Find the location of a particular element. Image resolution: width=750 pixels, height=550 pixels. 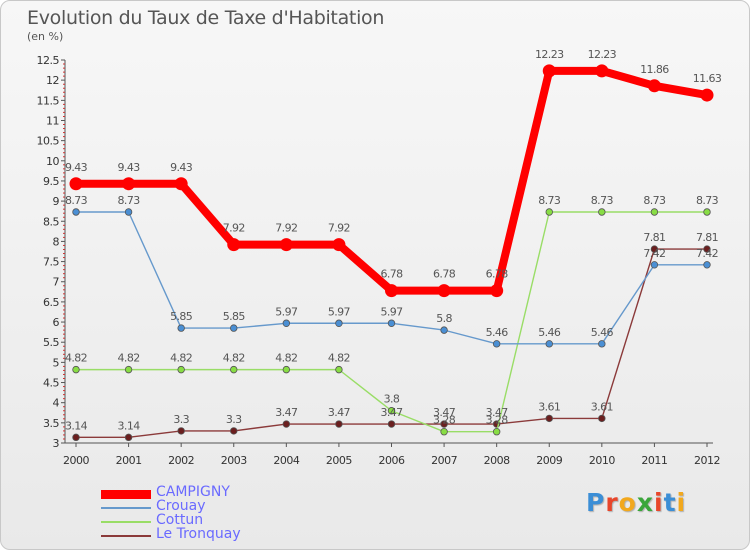

data-label-campigny: 11.86 is located at coordinates (654, 69).